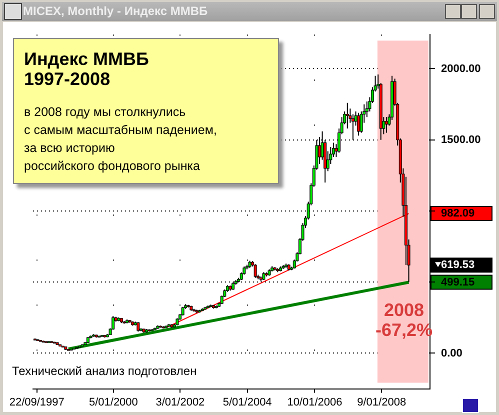 The width and height of the screenshot is (499, 415). Describe the element at coordinates (314, 402) in the screenshot. I see `x-tick-label: 10/01/2006` at that location.